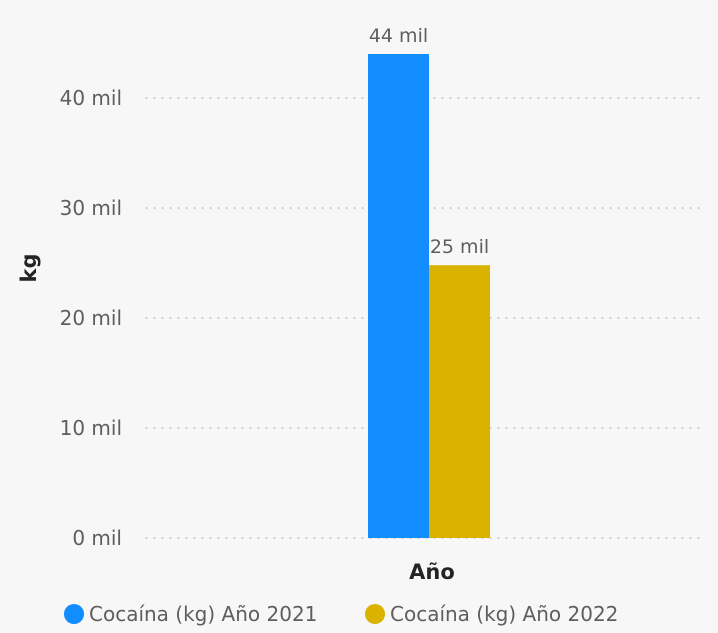  What do you see at coordinates (91, 98) in the screenshot?
I see `y-tick-label: 40 mil` at bounding box center [91, 98].